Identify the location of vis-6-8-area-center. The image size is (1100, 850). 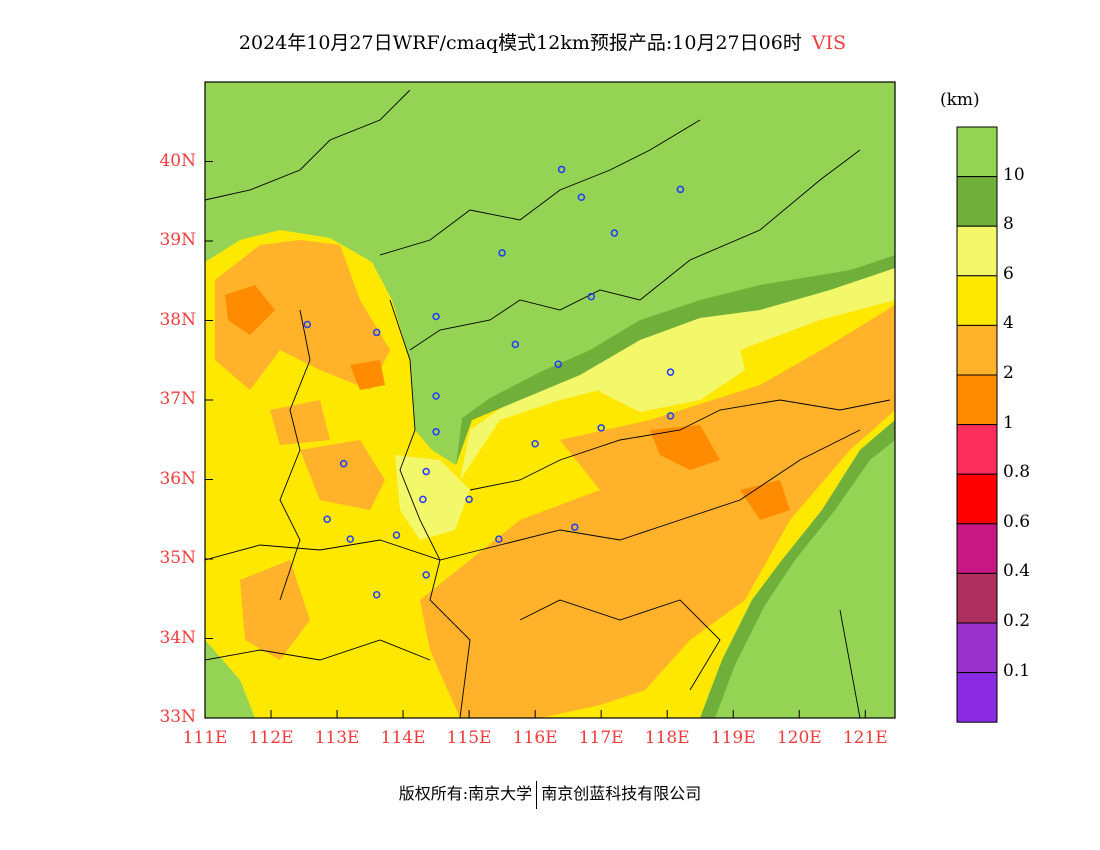
(432, 497).